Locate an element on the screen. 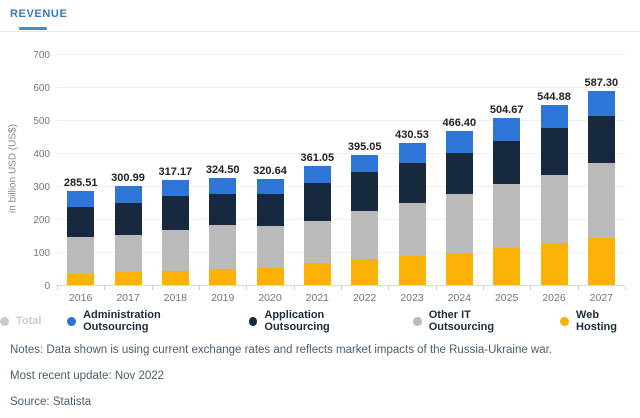 The width and height of the screenshot is (640, 418). bar-2017 is located at coordinates (128, 235).